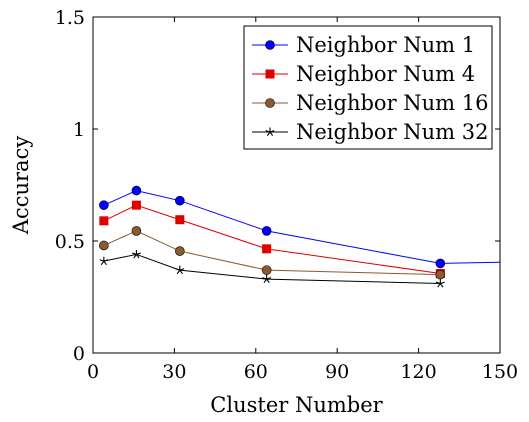 The width and height of the screenshot is (529, 422). What do you see at coordinates (79, 354) in the screenshot?
I see `y-tick-label: 0` at bounding box center [79, 354].